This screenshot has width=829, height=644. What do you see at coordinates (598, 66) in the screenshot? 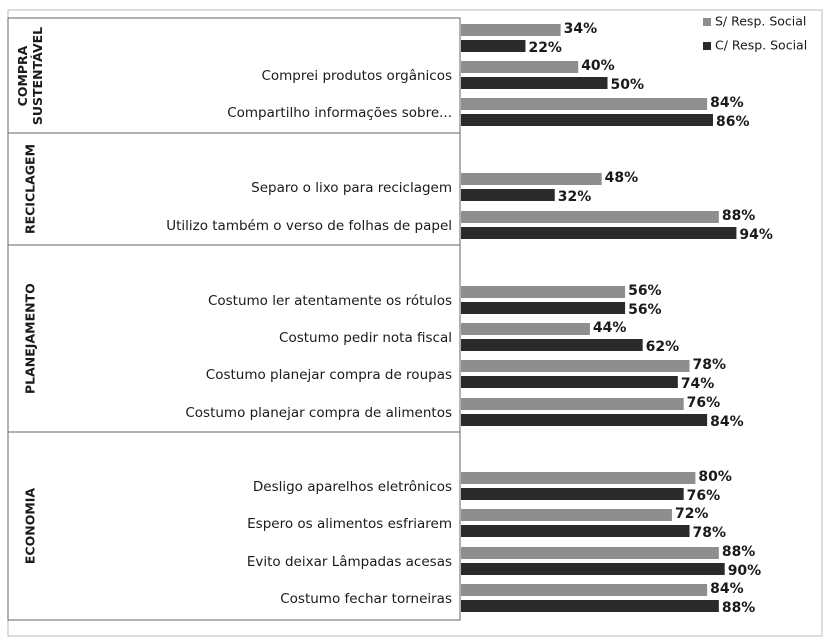
I see `value-label: 40%` at bounding box center [598, 66].